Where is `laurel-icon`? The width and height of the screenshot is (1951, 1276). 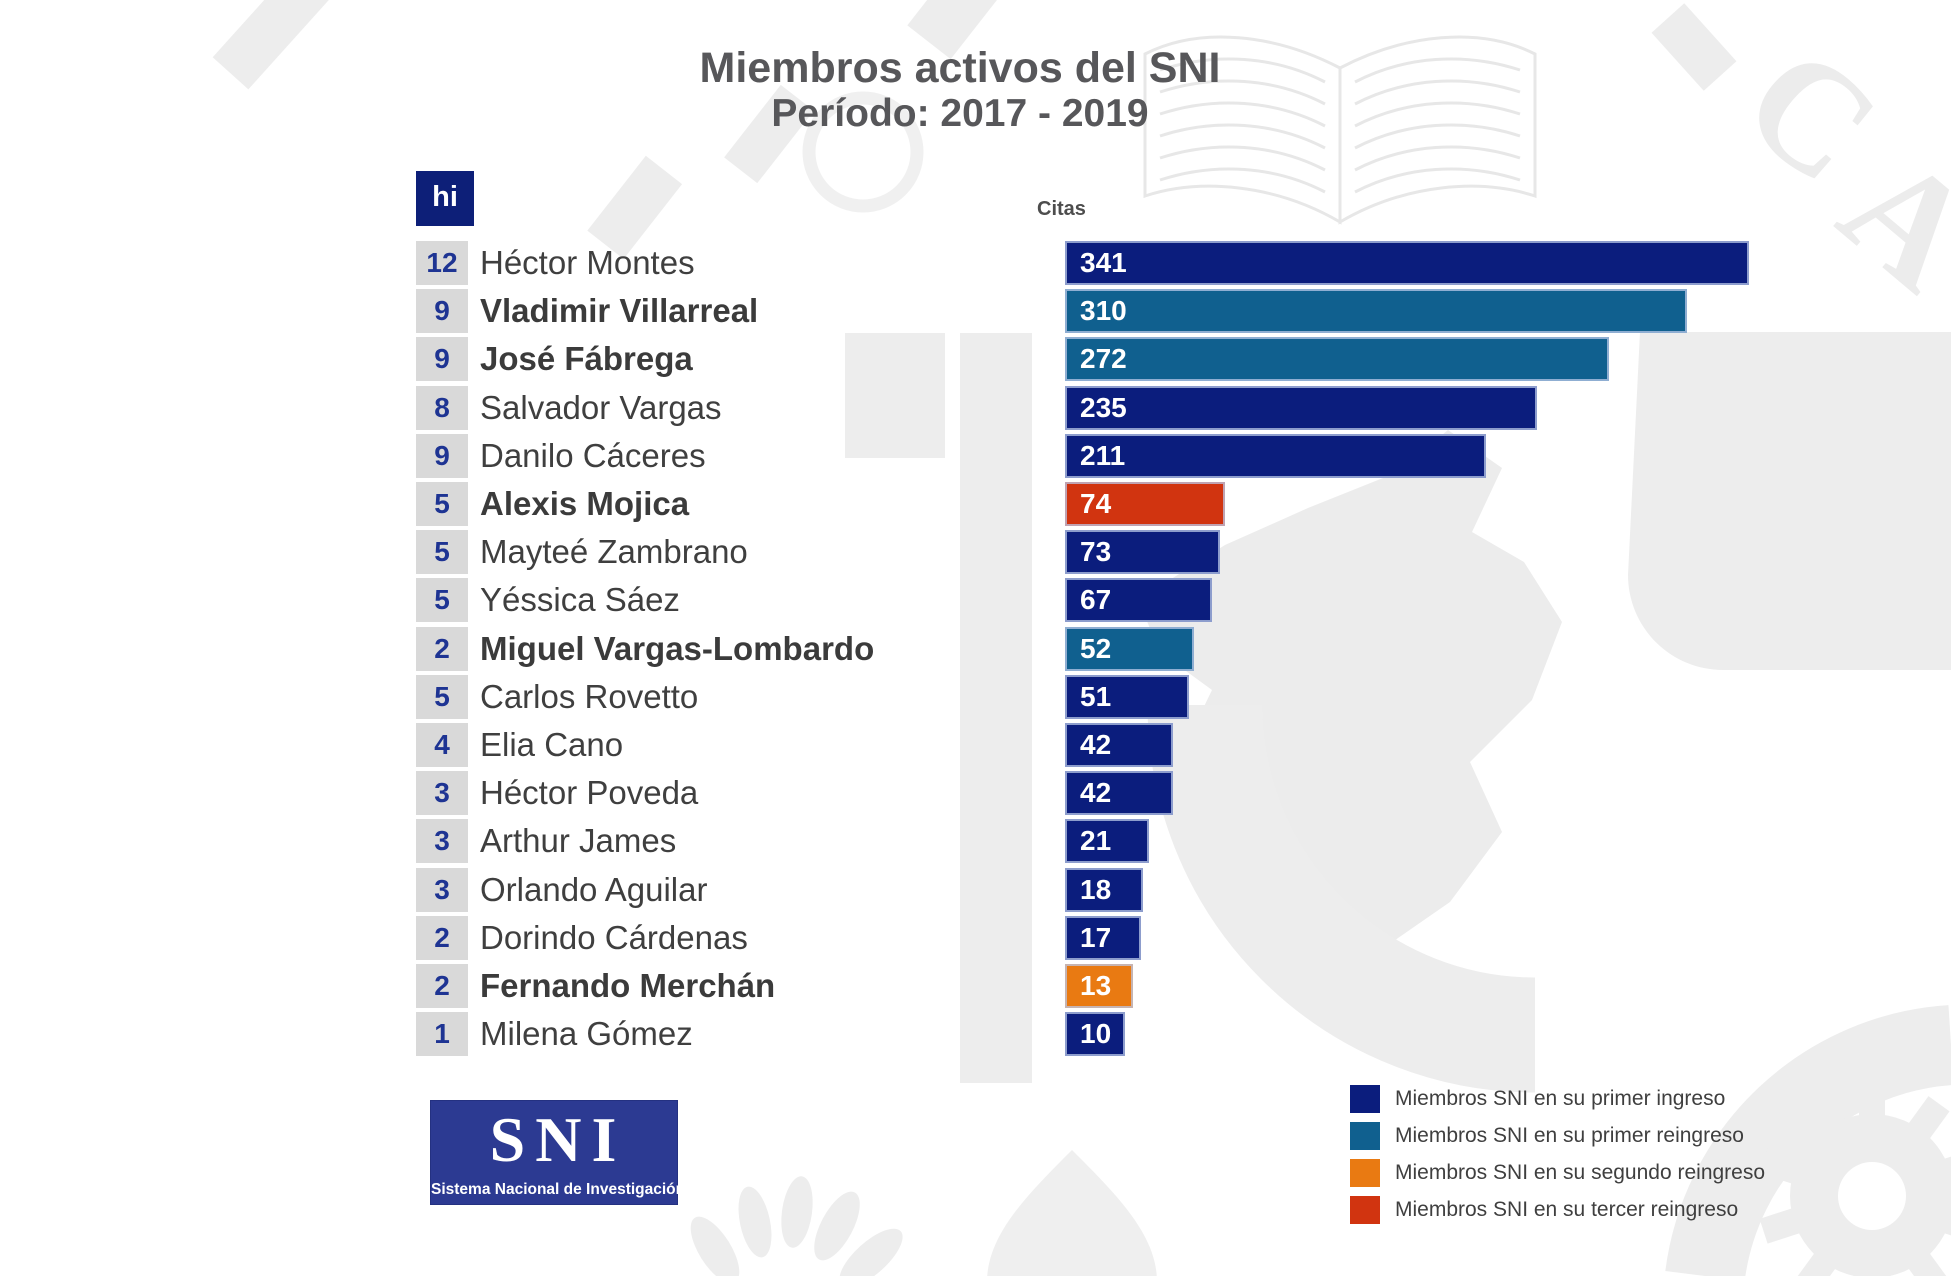
laurel-icon is located at coordinates (796, 1226).